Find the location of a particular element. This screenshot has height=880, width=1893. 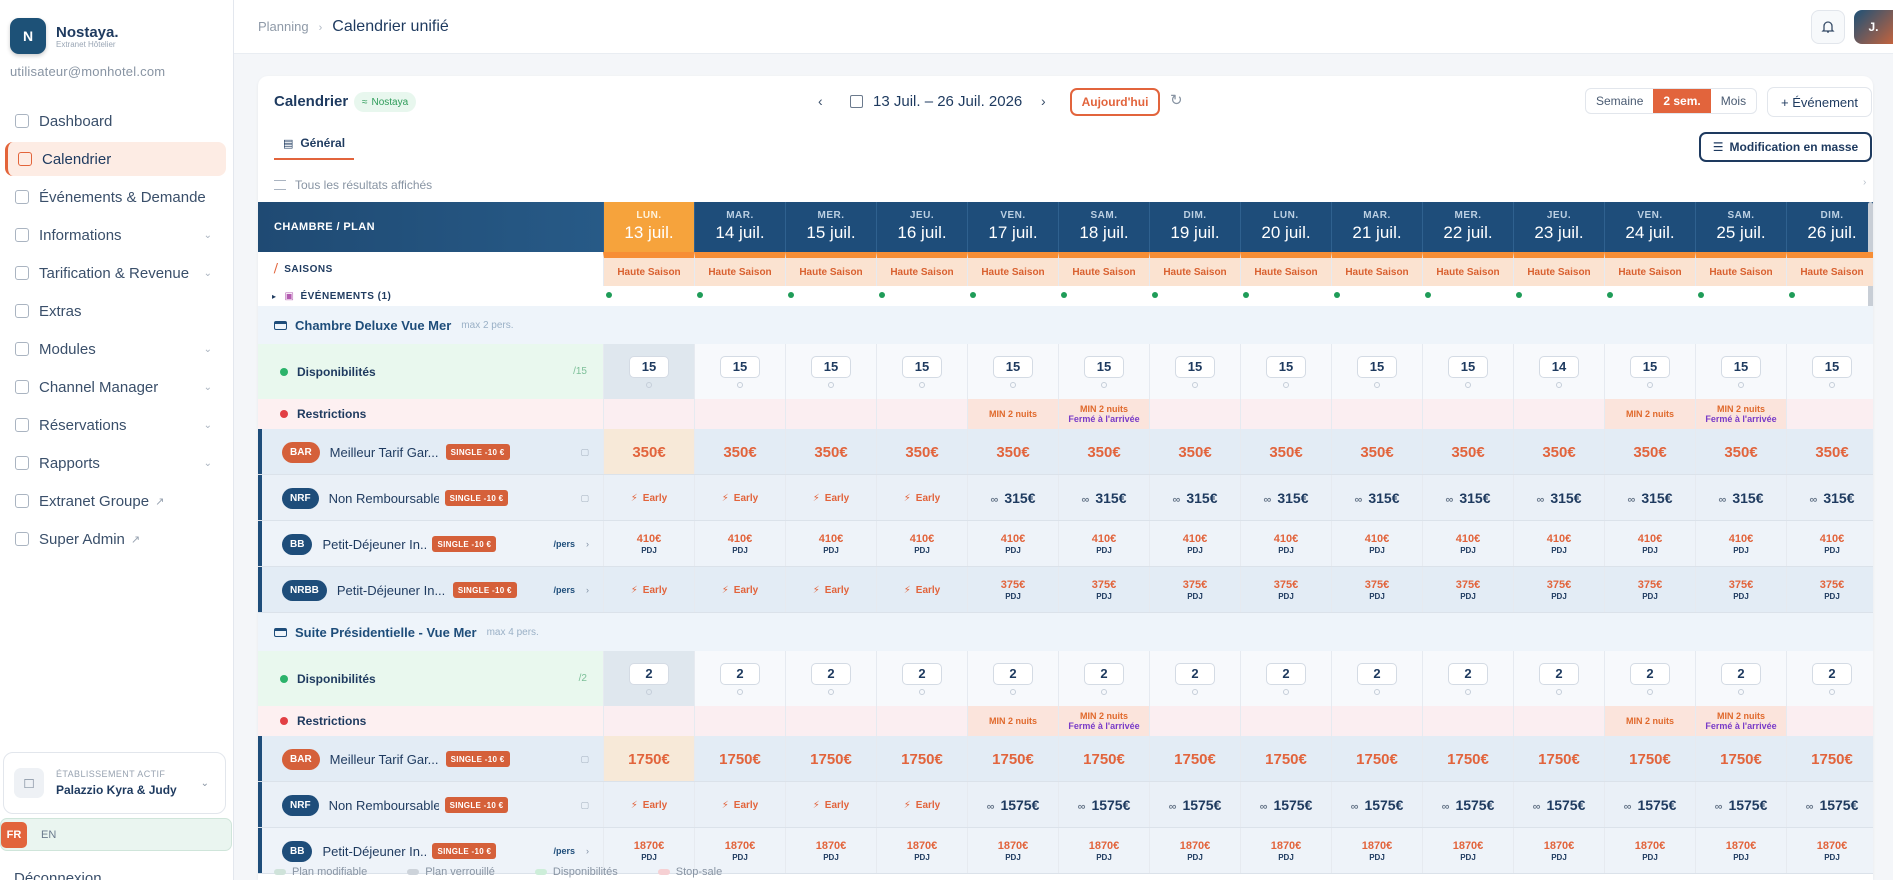

refresh-icon: ↻ is located at coordinates (1176, 100).